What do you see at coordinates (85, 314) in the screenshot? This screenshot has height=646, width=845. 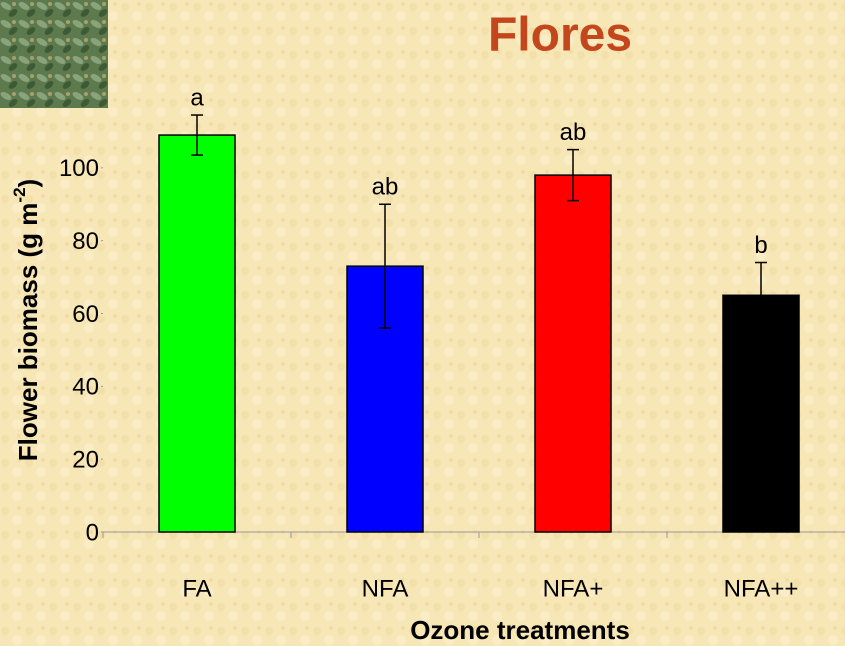 I see `y-tick-label: 60` at bounding box center [85, 314].